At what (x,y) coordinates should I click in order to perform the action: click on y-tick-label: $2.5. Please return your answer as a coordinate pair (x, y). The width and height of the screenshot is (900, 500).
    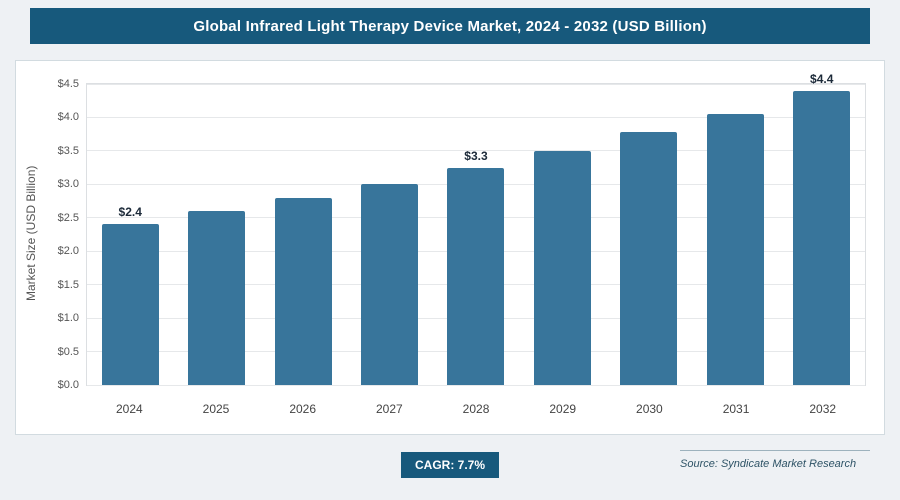
    Looking at the image, I should click on (68, 217).